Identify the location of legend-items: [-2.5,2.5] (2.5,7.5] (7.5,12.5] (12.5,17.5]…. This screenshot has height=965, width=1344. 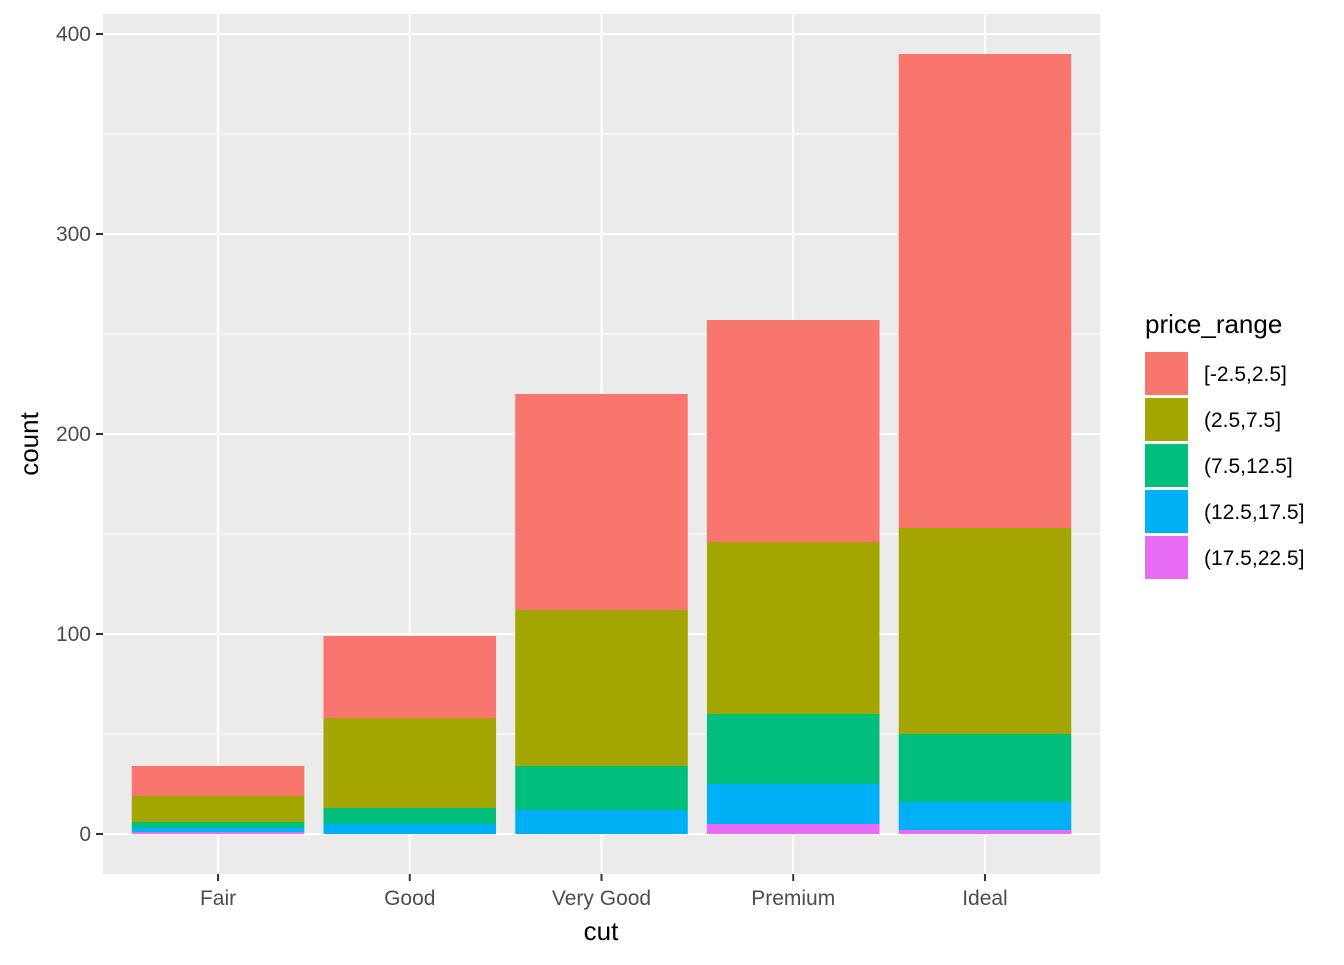
(1224, 465).